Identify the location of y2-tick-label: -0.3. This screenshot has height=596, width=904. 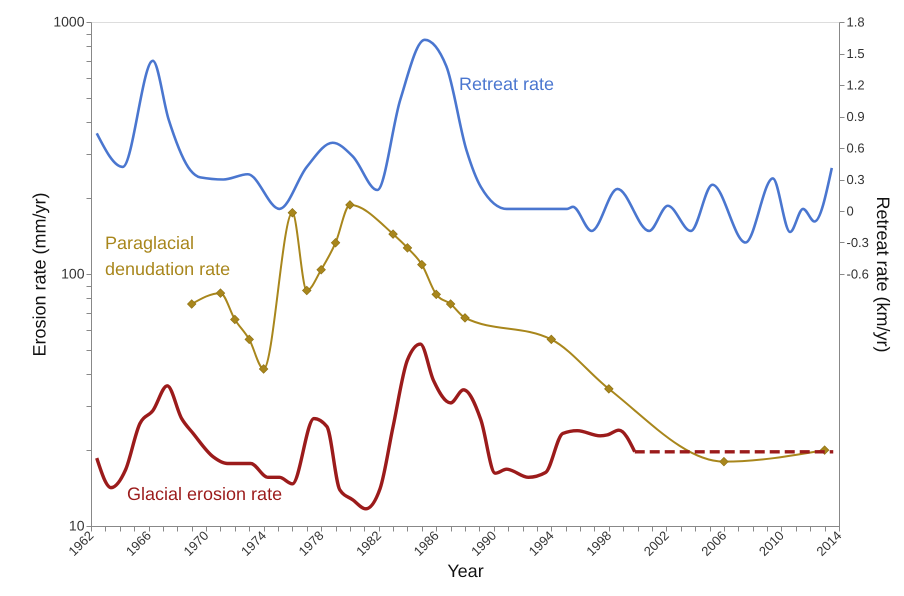
(857, 242).